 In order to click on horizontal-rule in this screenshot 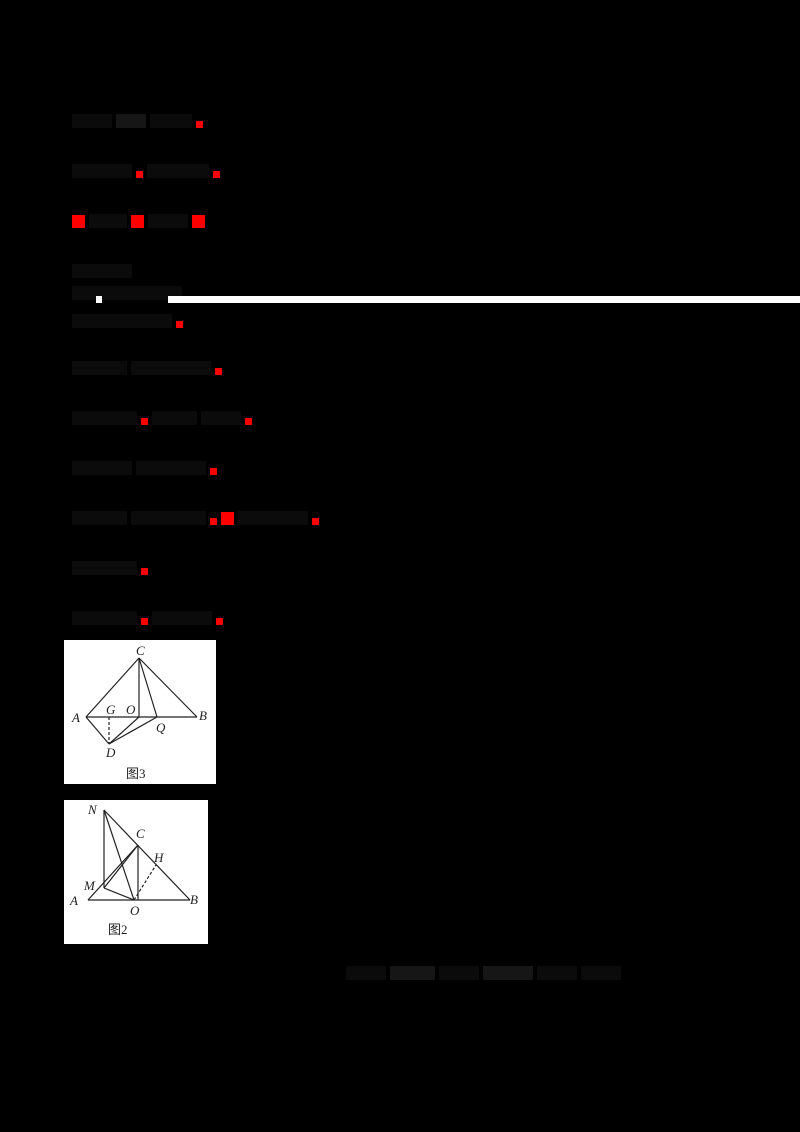, I will do `click(484, 299)`.